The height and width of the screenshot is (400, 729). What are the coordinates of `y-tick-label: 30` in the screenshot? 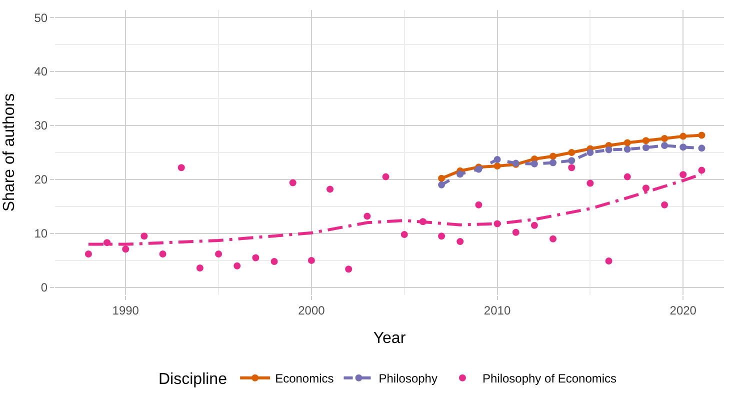 It's located at (41, 125).